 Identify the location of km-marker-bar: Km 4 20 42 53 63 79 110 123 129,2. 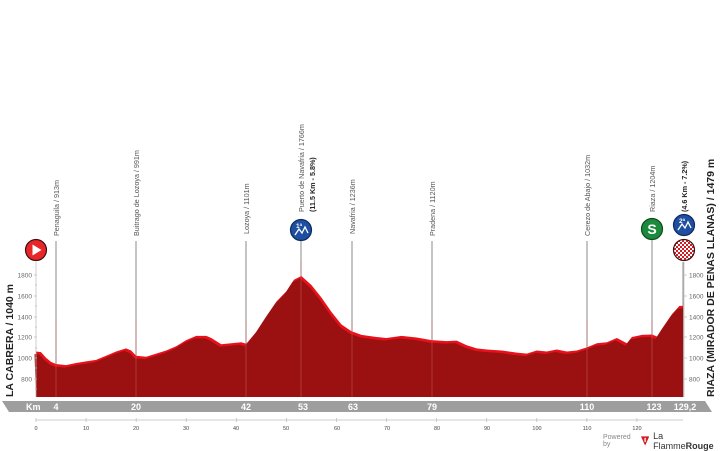
(357, 406).